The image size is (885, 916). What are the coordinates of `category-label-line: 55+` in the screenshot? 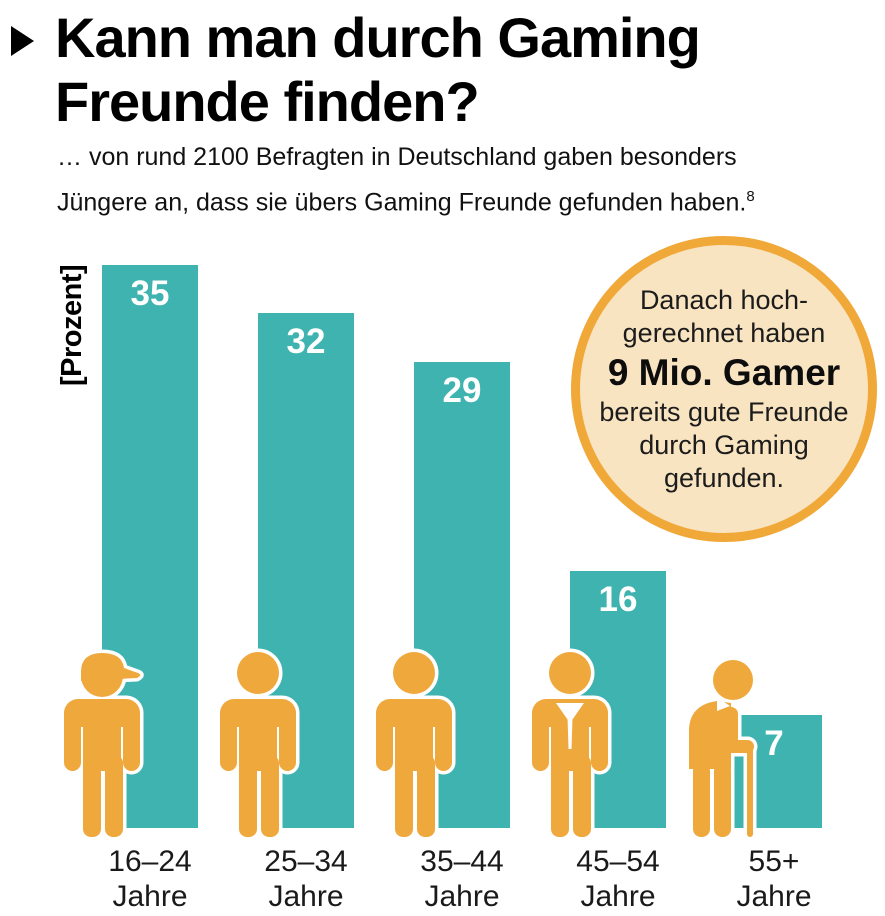 It's located at (774, 861).